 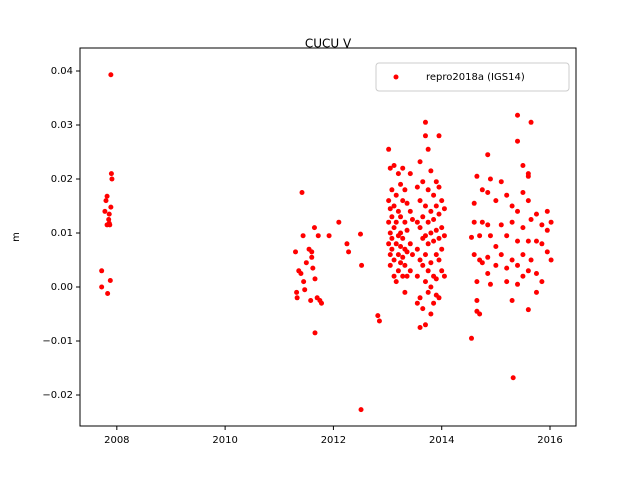 What do you see at coordinates (16, 237) in the screenshot?
I see `y-axis-label: m` at bounding box center [16, 237].